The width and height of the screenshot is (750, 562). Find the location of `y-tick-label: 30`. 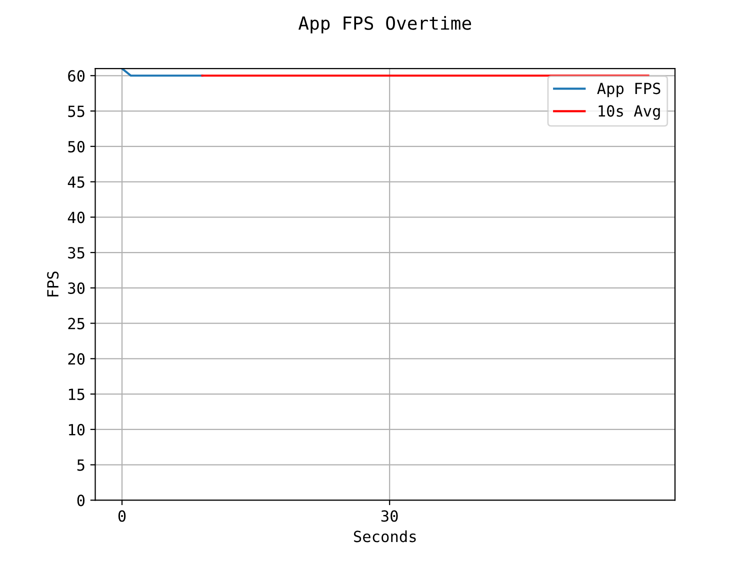

y-tick-label: 30 is located at coordinates (76, 288).